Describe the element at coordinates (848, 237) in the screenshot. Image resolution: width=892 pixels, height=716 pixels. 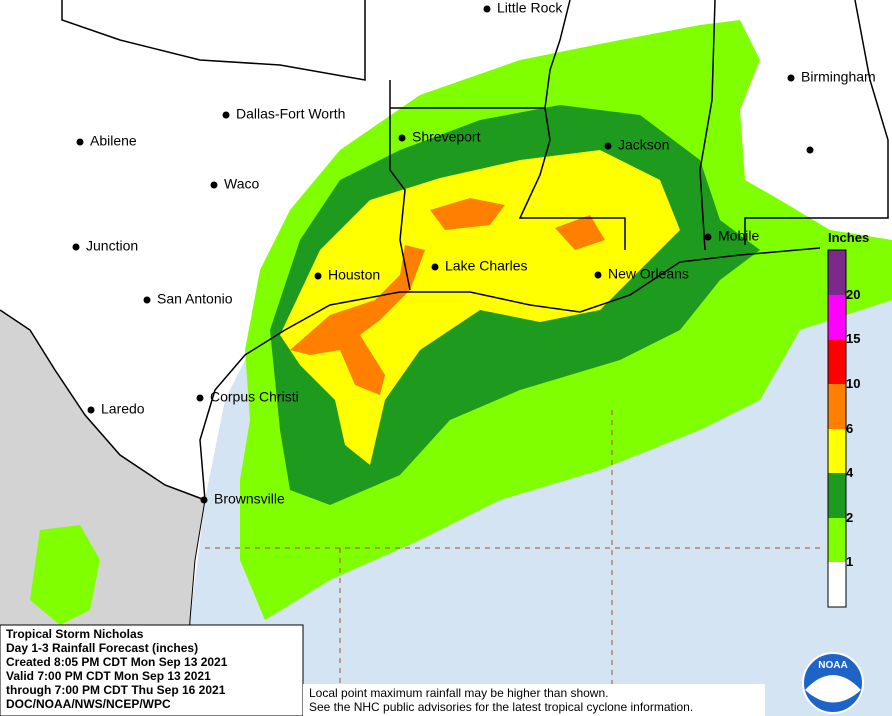
I see `legend-title: Inches` at that location.